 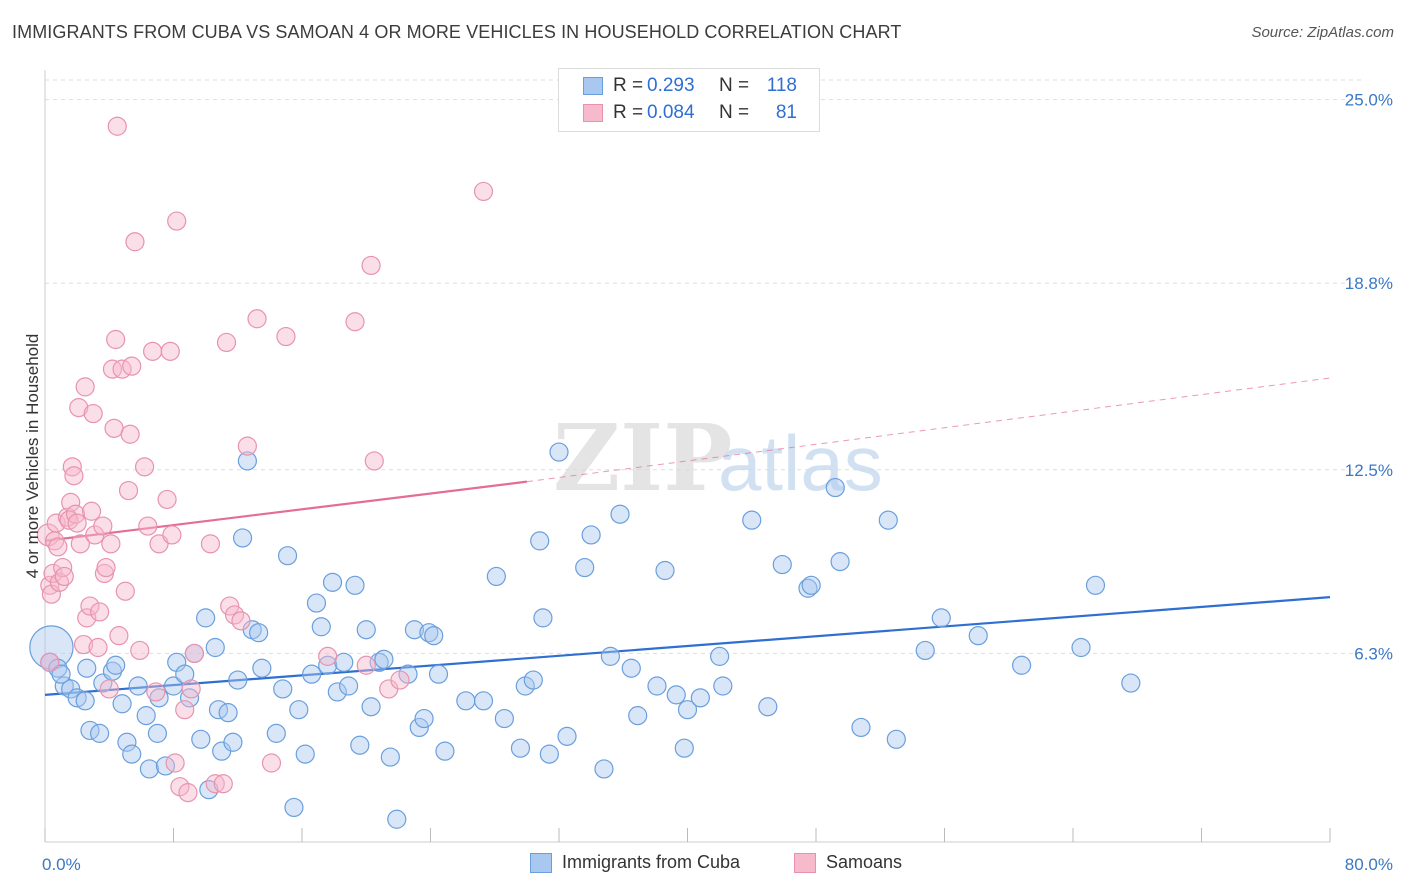 I want to click on watermark-atlas: atlas, so click(x=800, y=463).